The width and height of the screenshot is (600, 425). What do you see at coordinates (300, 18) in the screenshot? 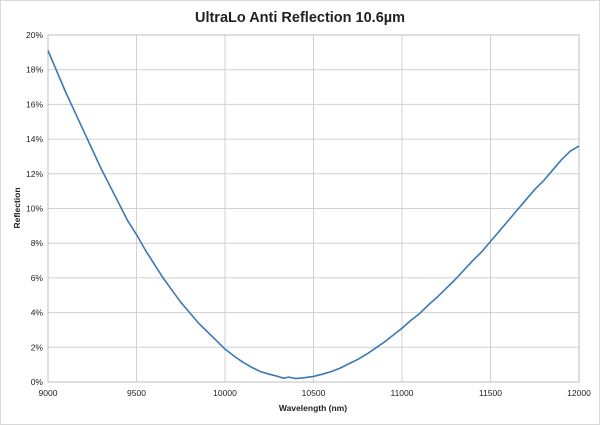
I see `chart-title: UltraLo Anti Reflection 10.6µm` at bounding box center [300, 18].